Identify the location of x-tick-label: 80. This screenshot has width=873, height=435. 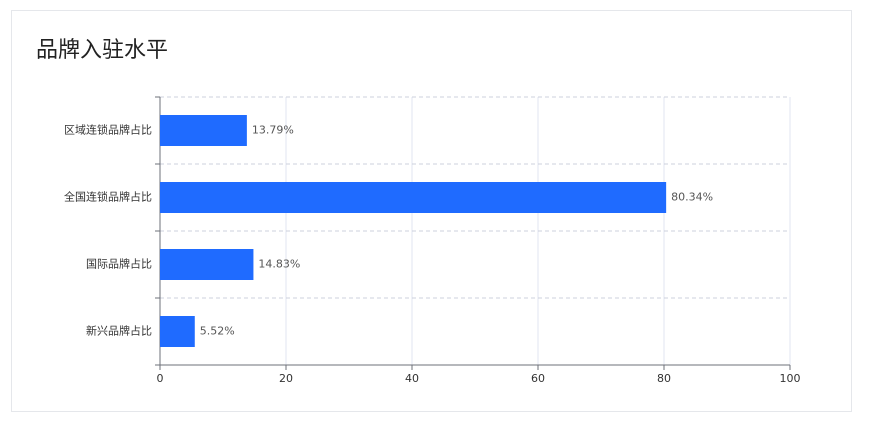
(664, 378).